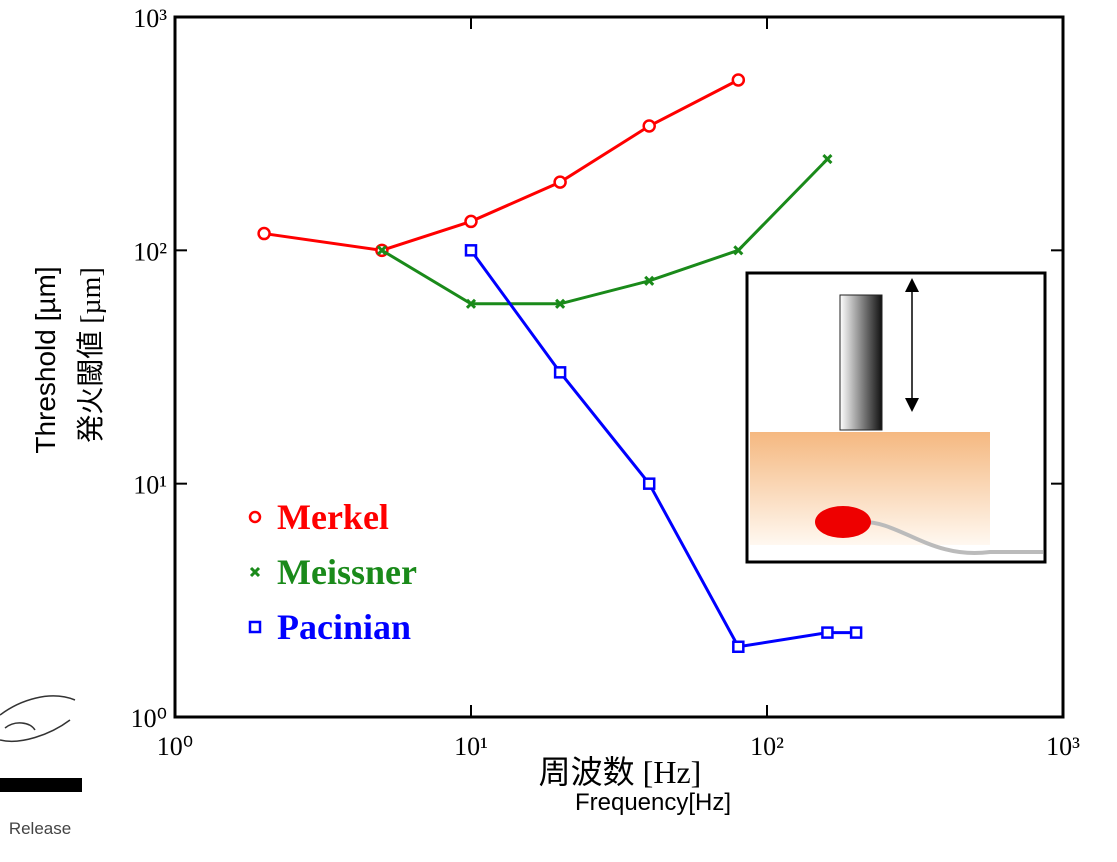 The image size is (1117, 862). What do you see at coordinates (344, 627) in the screenshot?
I see `legend-label: Pacinian` at bounding box center [344, 627].